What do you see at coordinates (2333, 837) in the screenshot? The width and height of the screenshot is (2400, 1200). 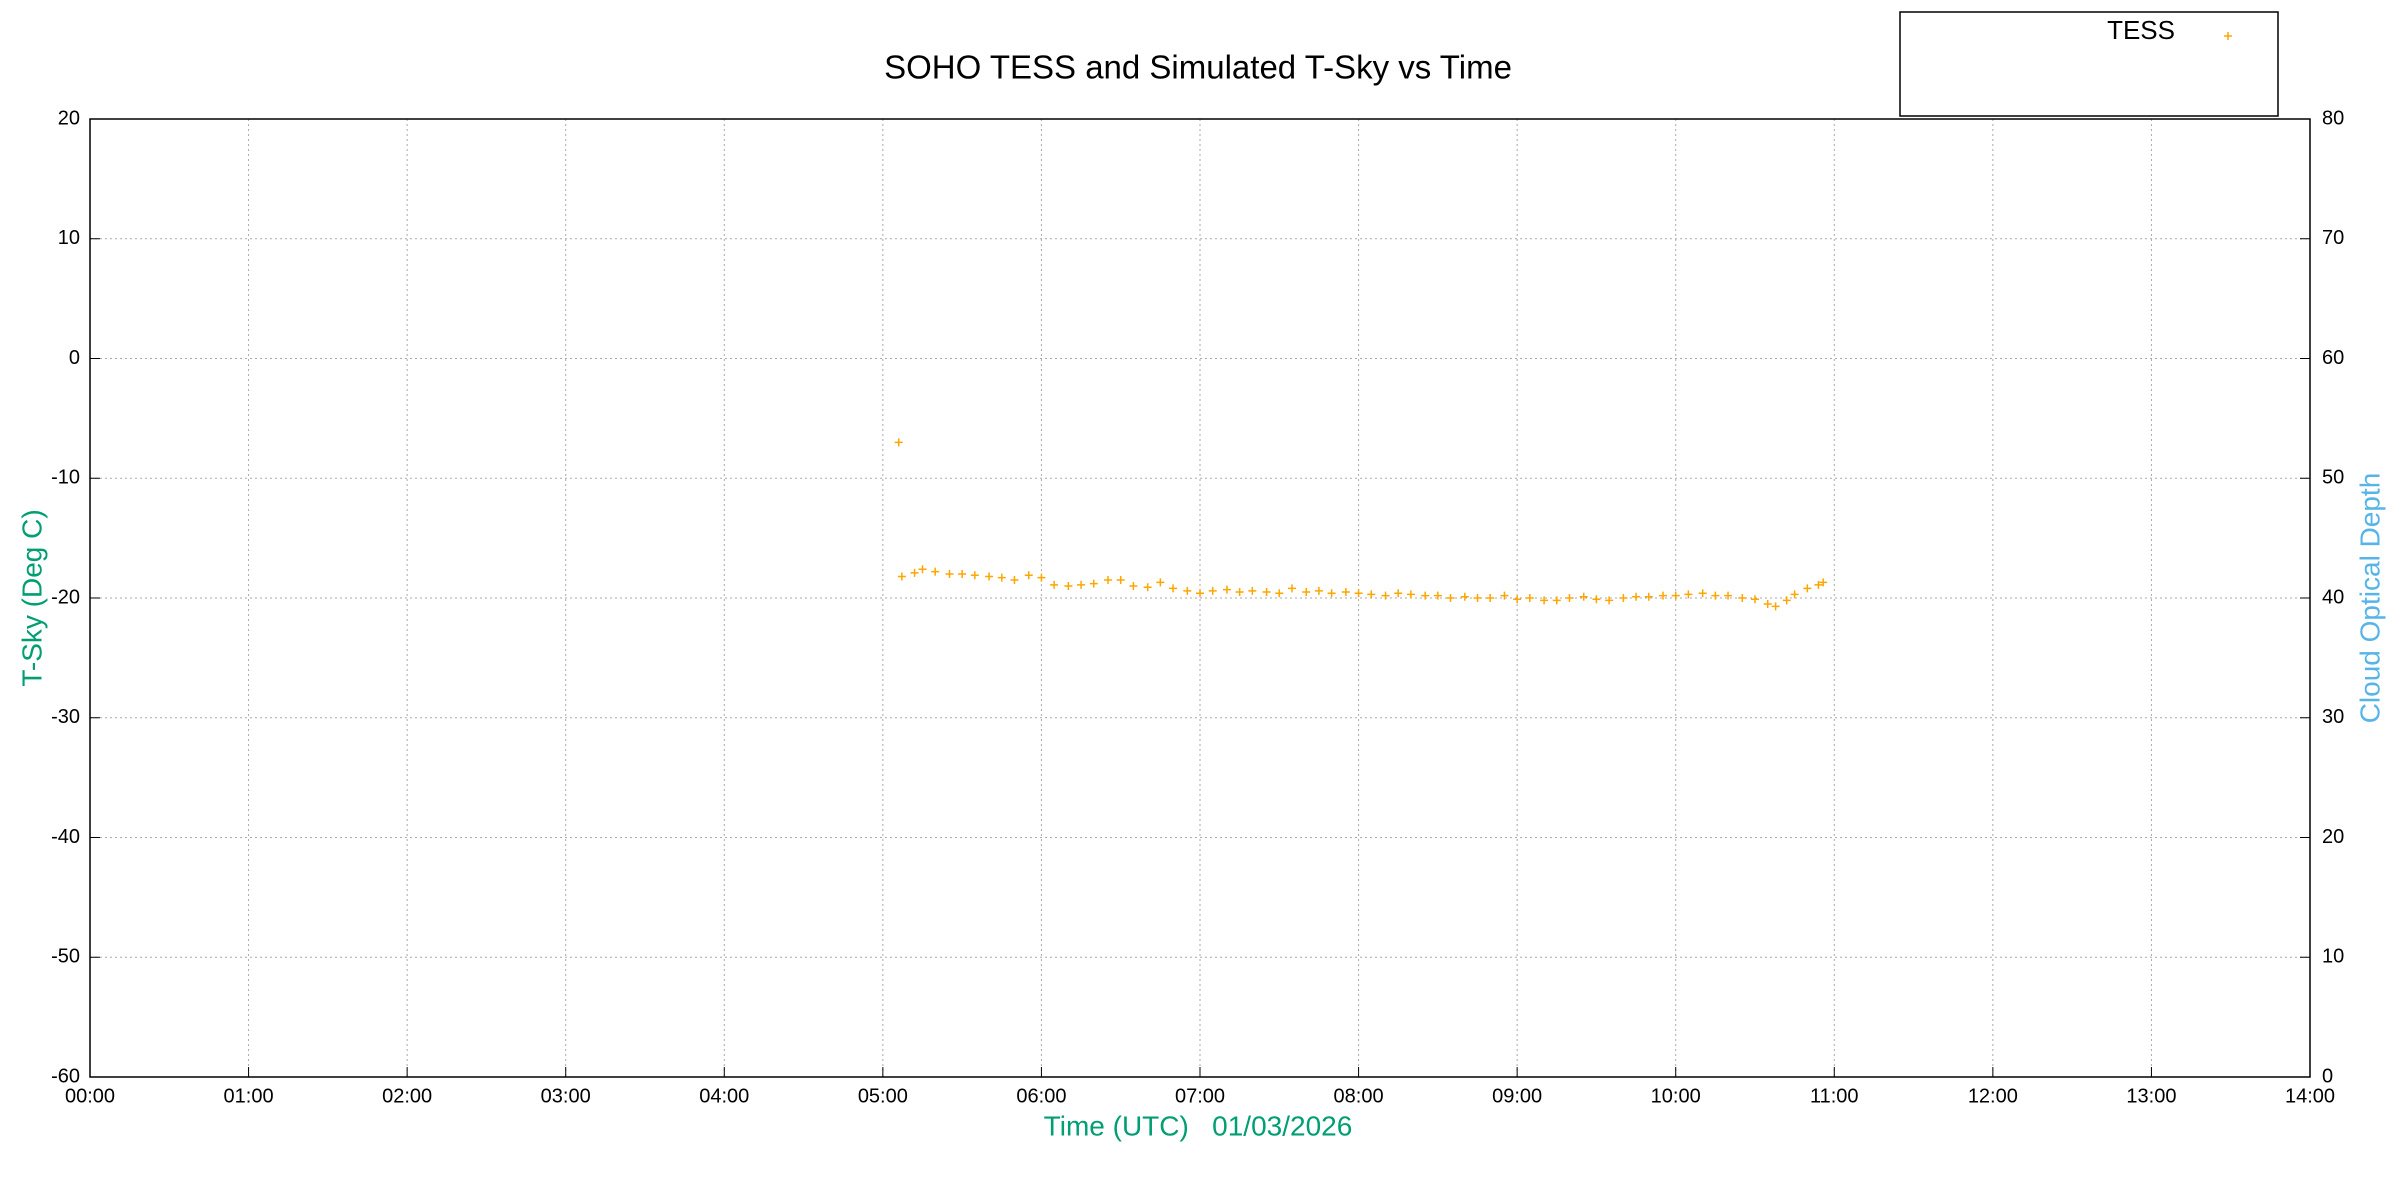 I see `y2-tick-label: 20` at bounding box center [2333, 837].